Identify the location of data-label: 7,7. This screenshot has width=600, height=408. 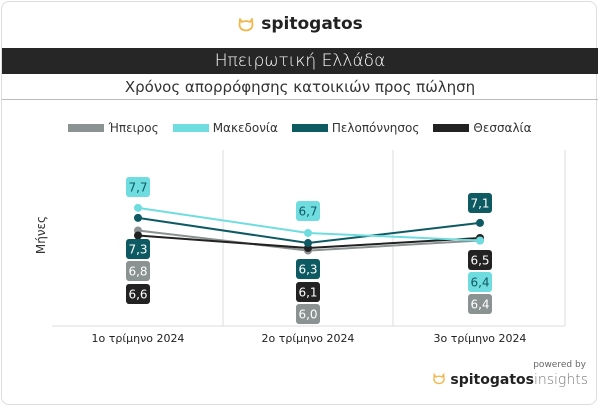
(137, 188).